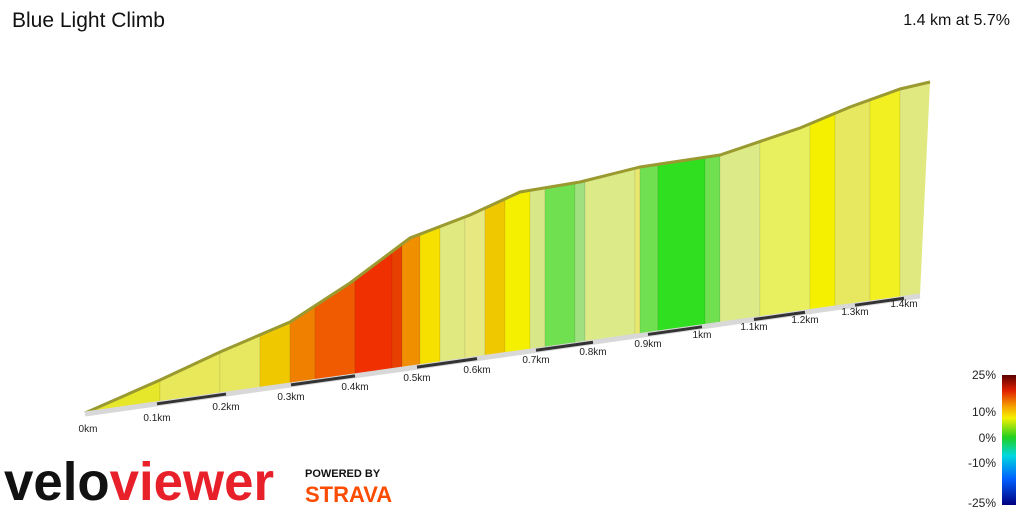 The image size is (1024, 512). Describe the element at coordinates (984, 375) in the screenshot. I see `legend-label: 25%` at that location.